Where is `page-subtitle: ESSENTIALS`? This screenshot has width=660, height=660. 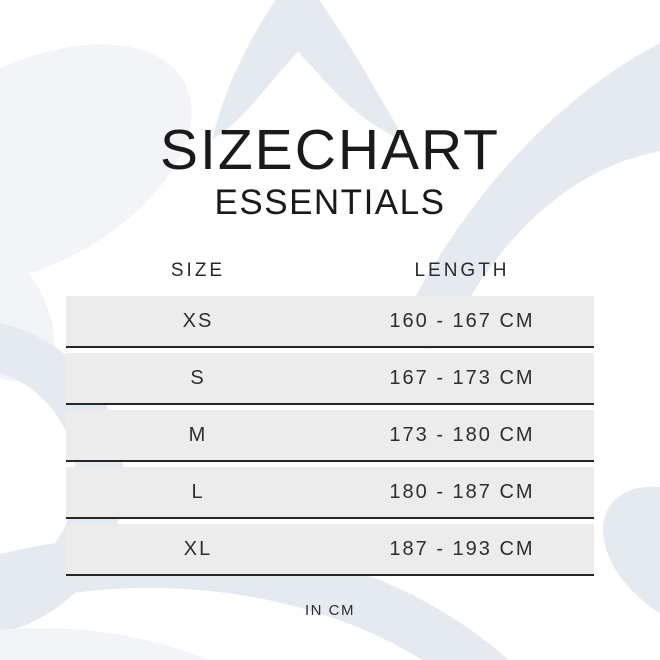
page-subtitle: ESSENTIALS is located at coordinates (330, 202).